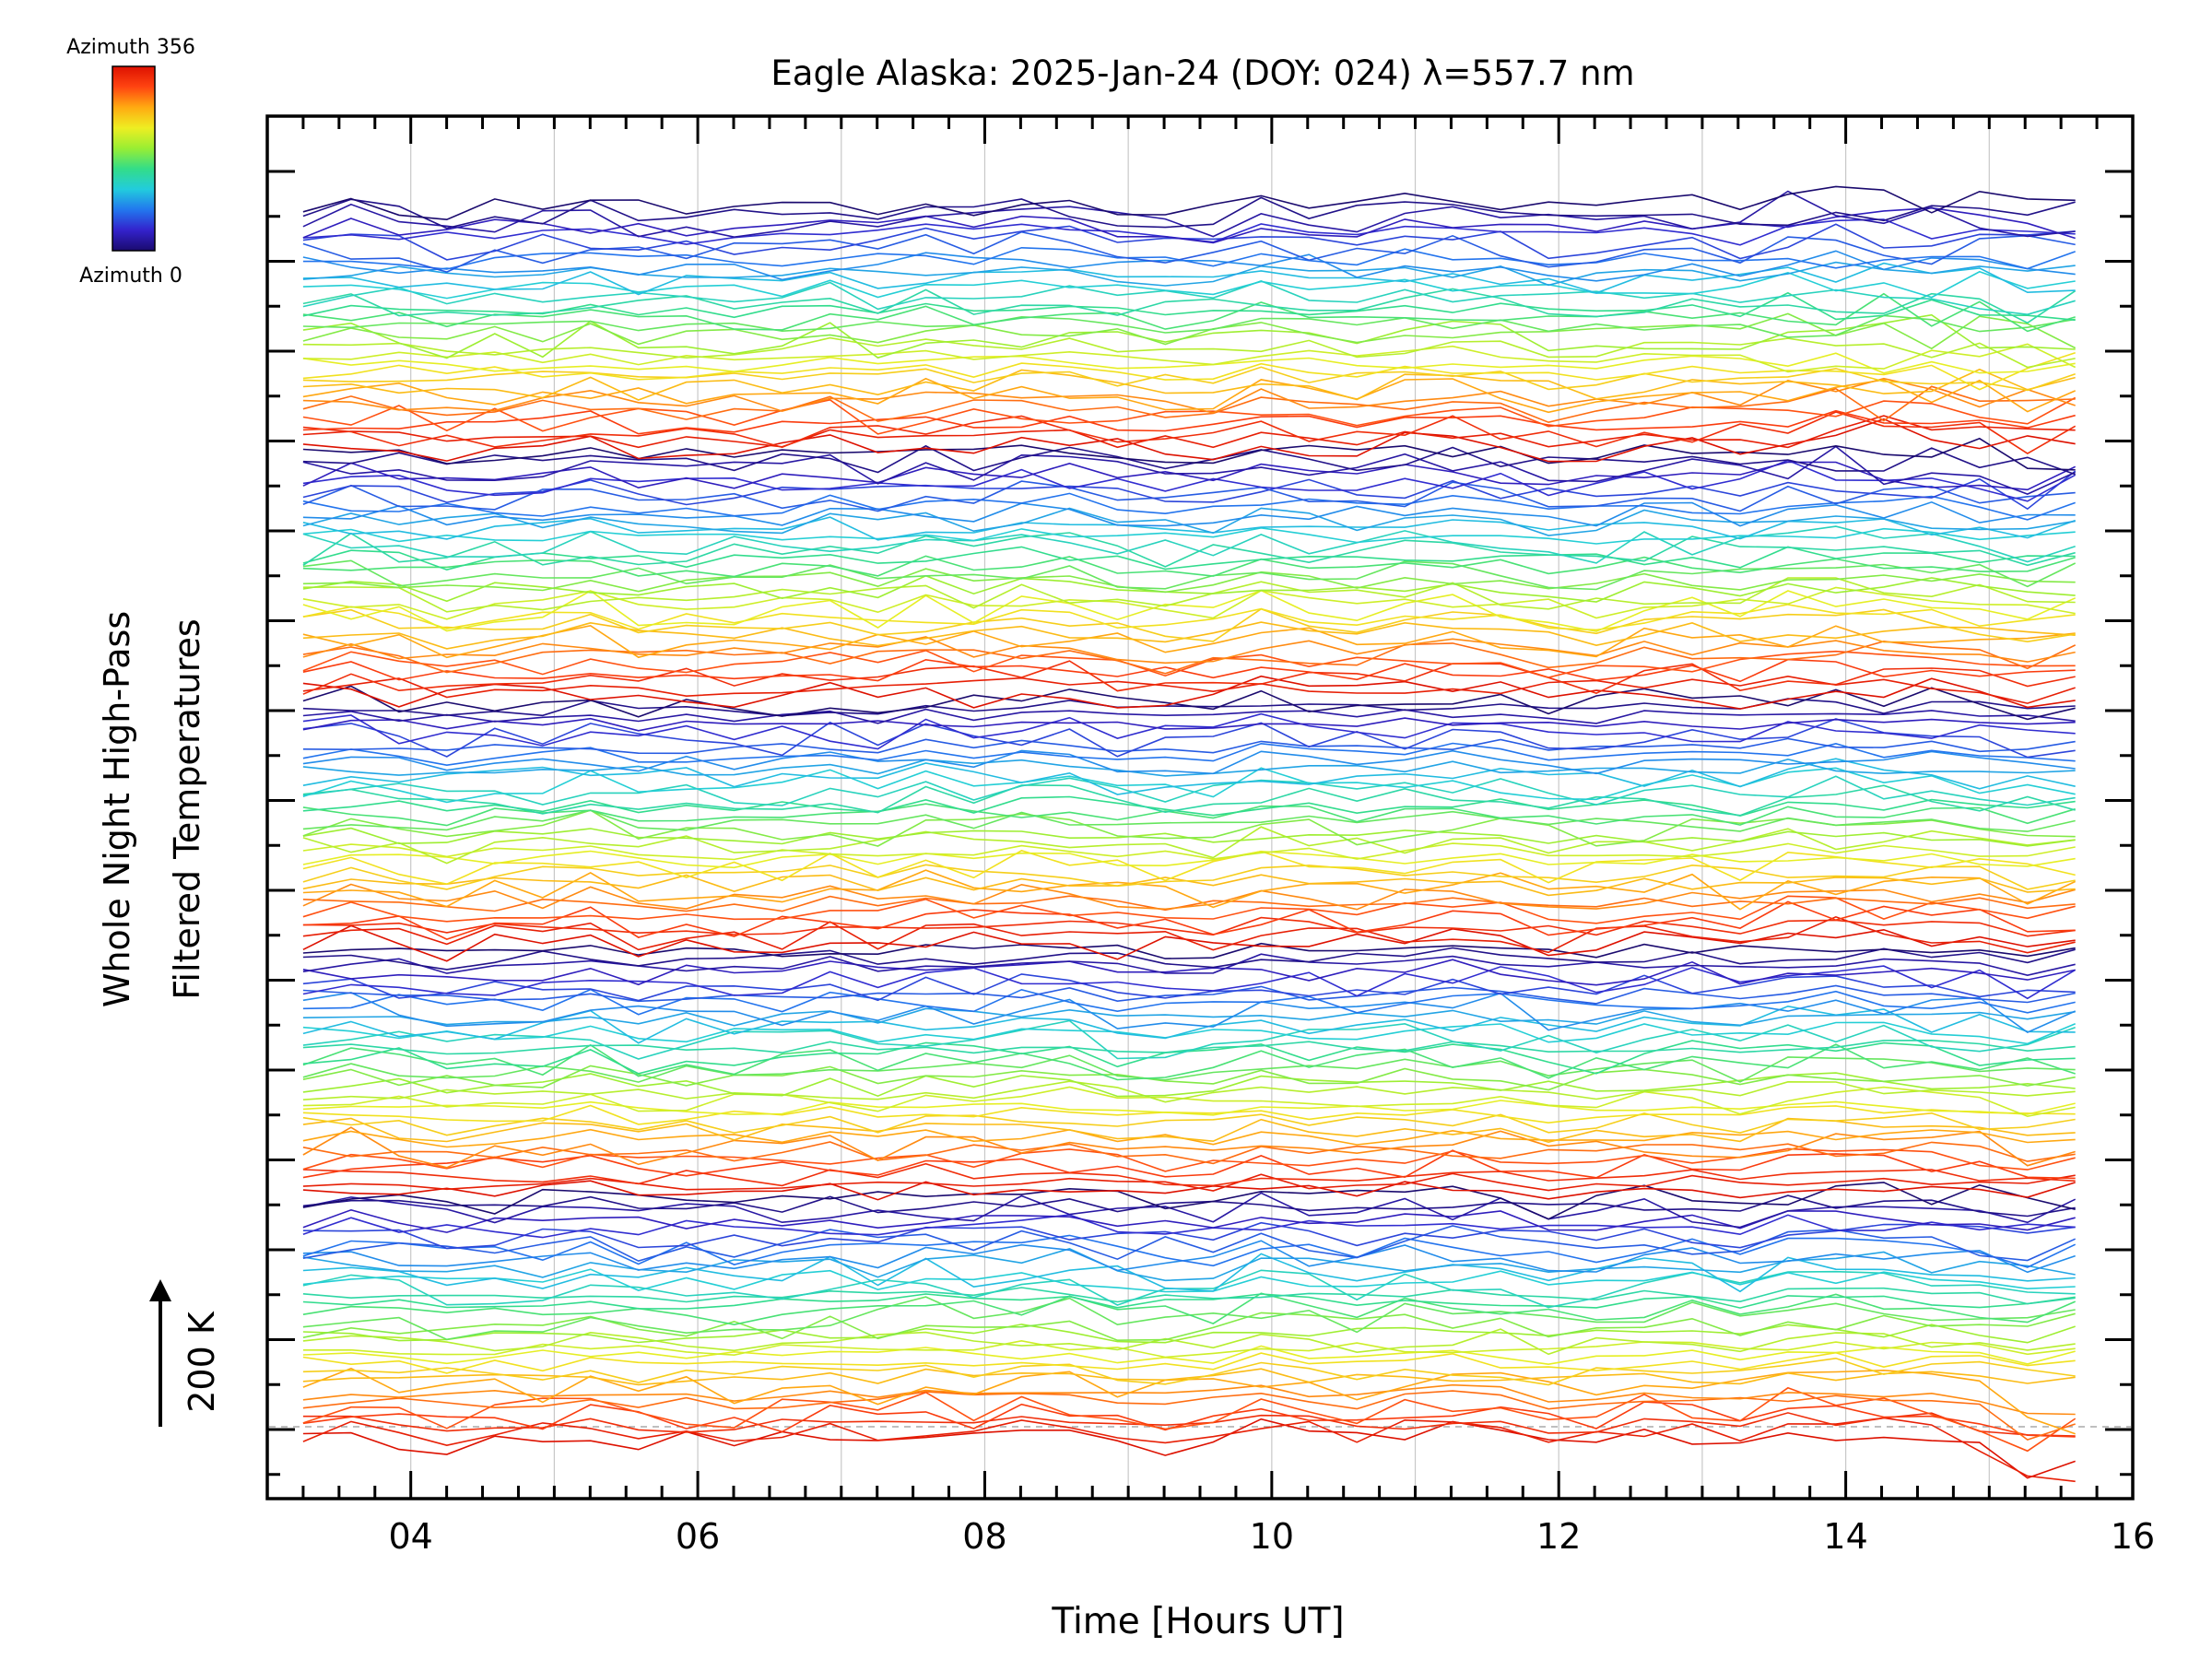  What do you see at coordinates (160, 1290) in the screenshot?
I see `scale-arrow-head` at bounding box center [160, 1290].